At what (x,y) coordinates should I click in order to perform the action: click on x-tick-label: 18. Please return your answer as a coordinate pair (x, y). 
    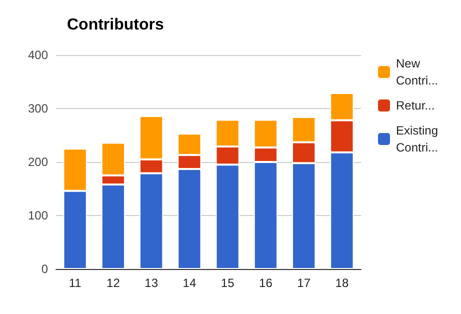
    Looking at the image, I should click on (342, 283).